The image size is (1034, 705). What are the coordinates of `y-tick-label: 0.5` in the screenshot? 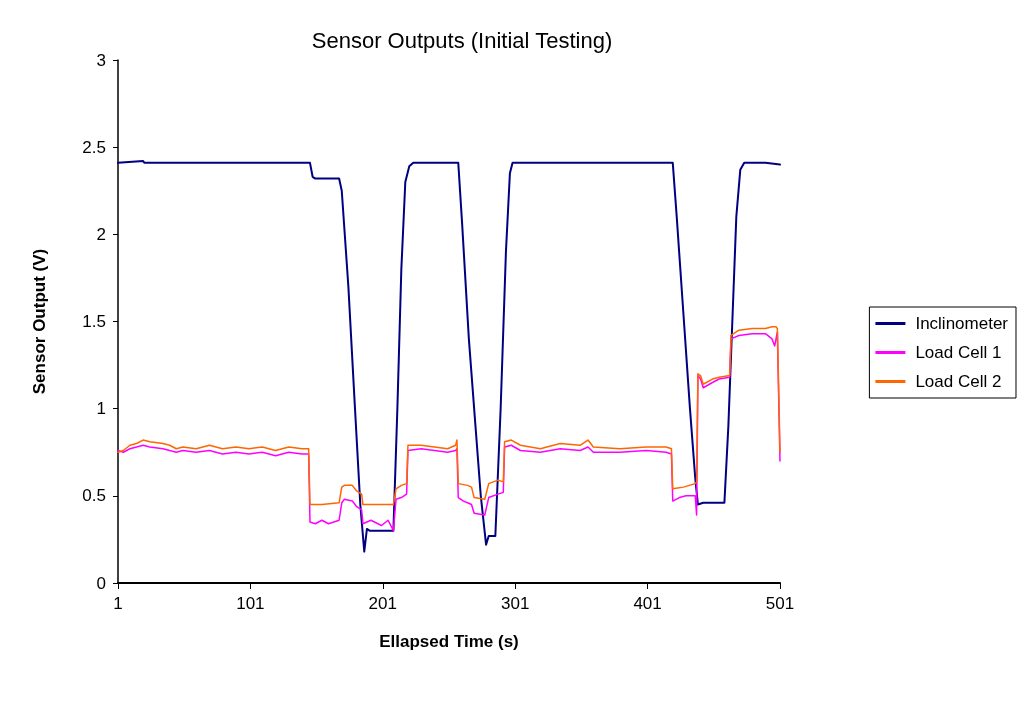 It's located at (94, 496).